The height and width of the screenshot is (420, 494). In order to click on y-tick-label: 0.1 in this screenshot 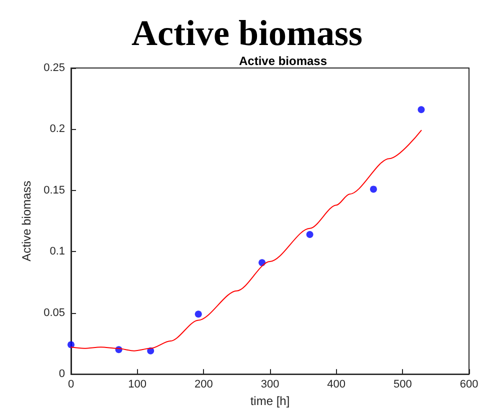, I will do `click(57, 252)`.